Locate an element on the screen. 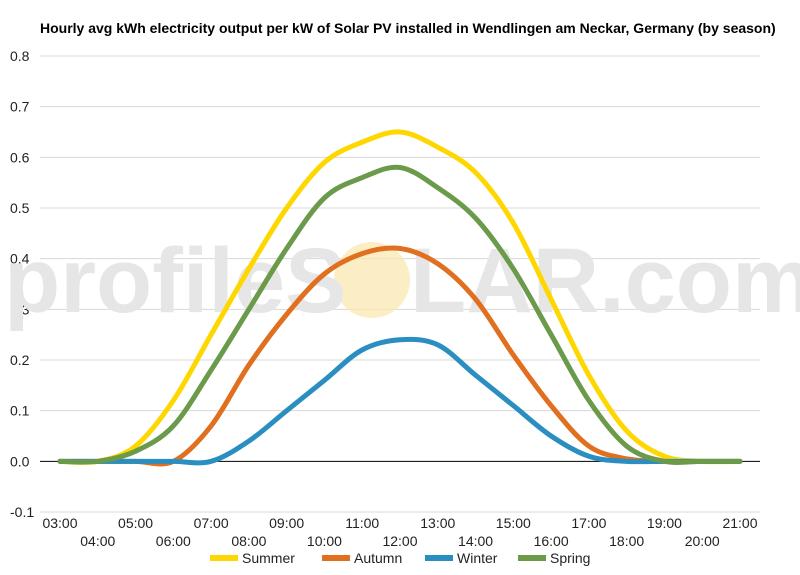 This screenshot has width=800, height=575. legend-swatch-summer is located at coordinates (224, 558).